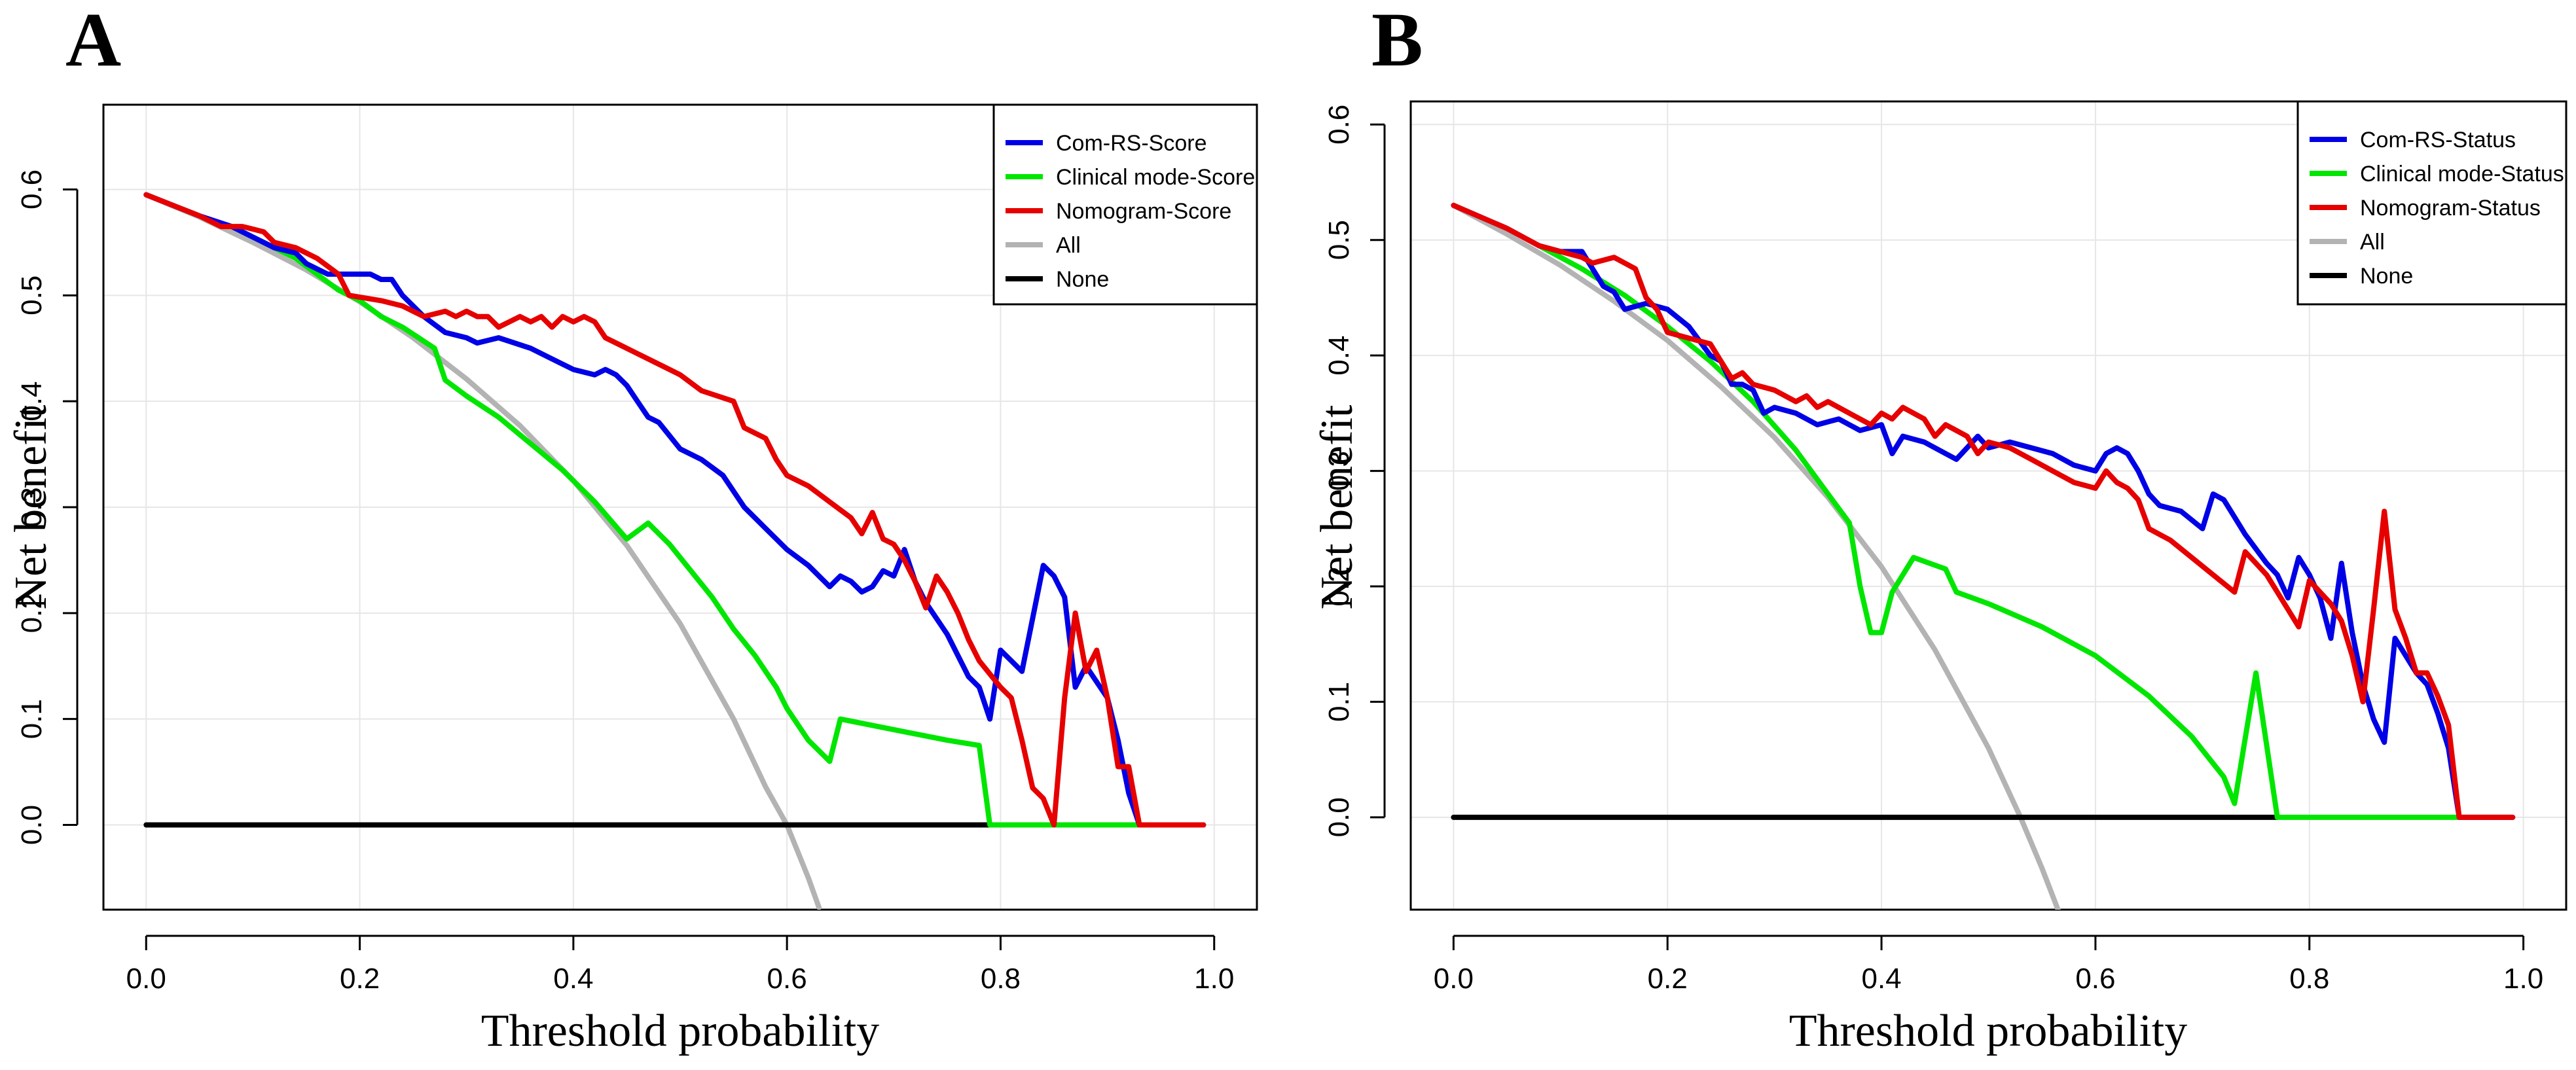  Describe the element at coordinates (1131, 143) in the screenshot. I see `panel-a-legend-label-com-rs-score: Com-RS-Score` at that location.